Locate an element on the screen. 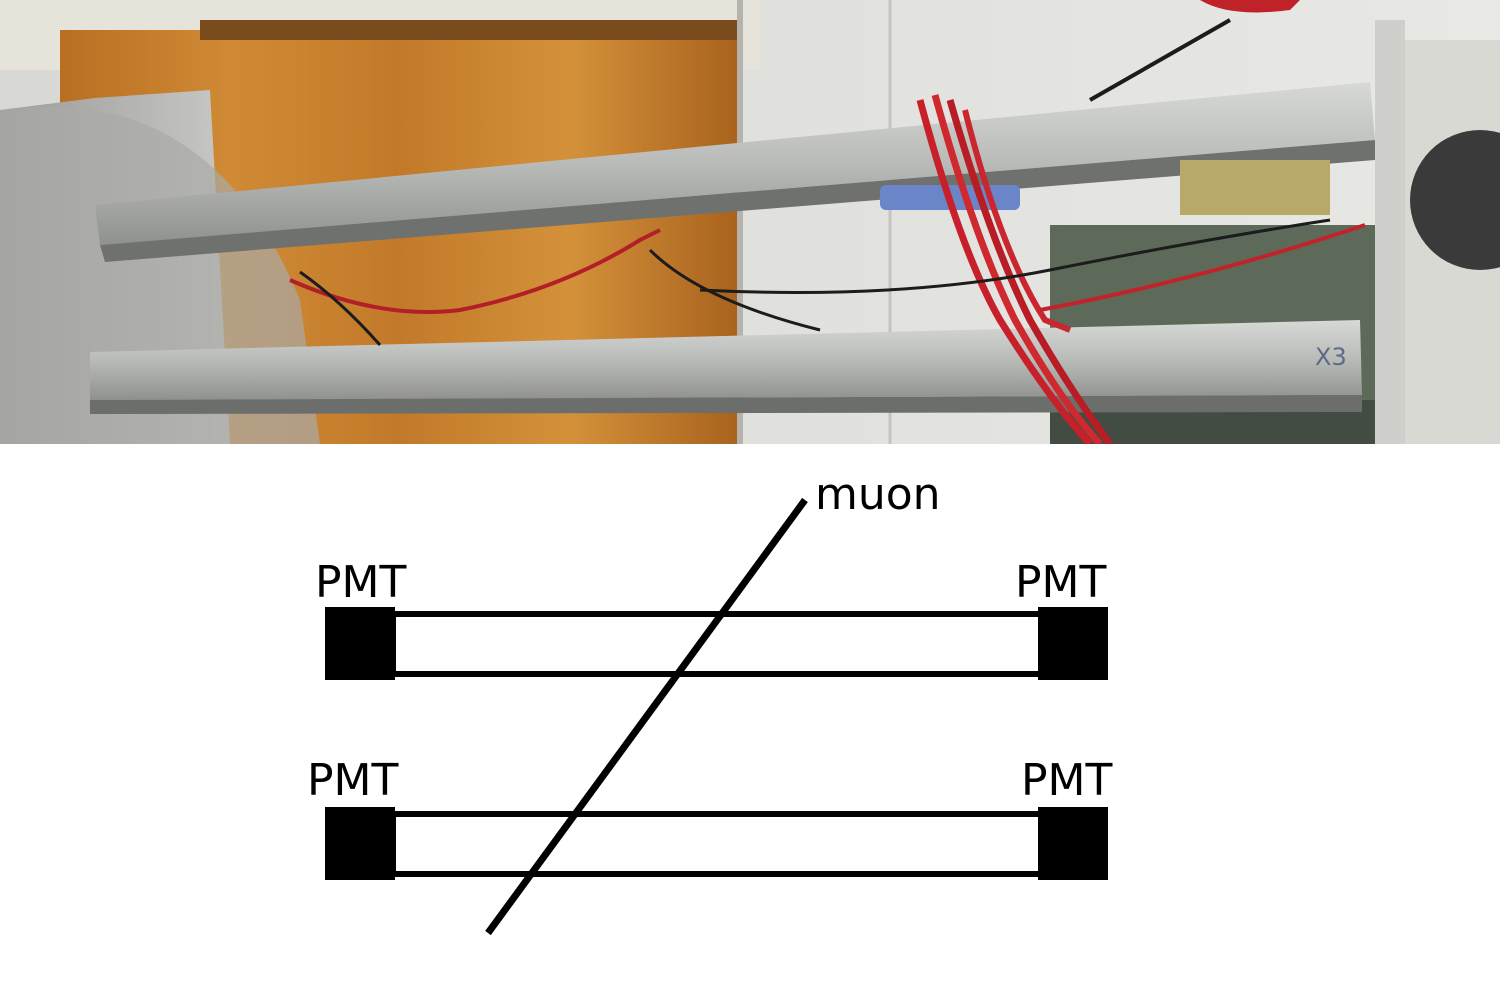  muon-label: muon is located at coordinates (878, 494).